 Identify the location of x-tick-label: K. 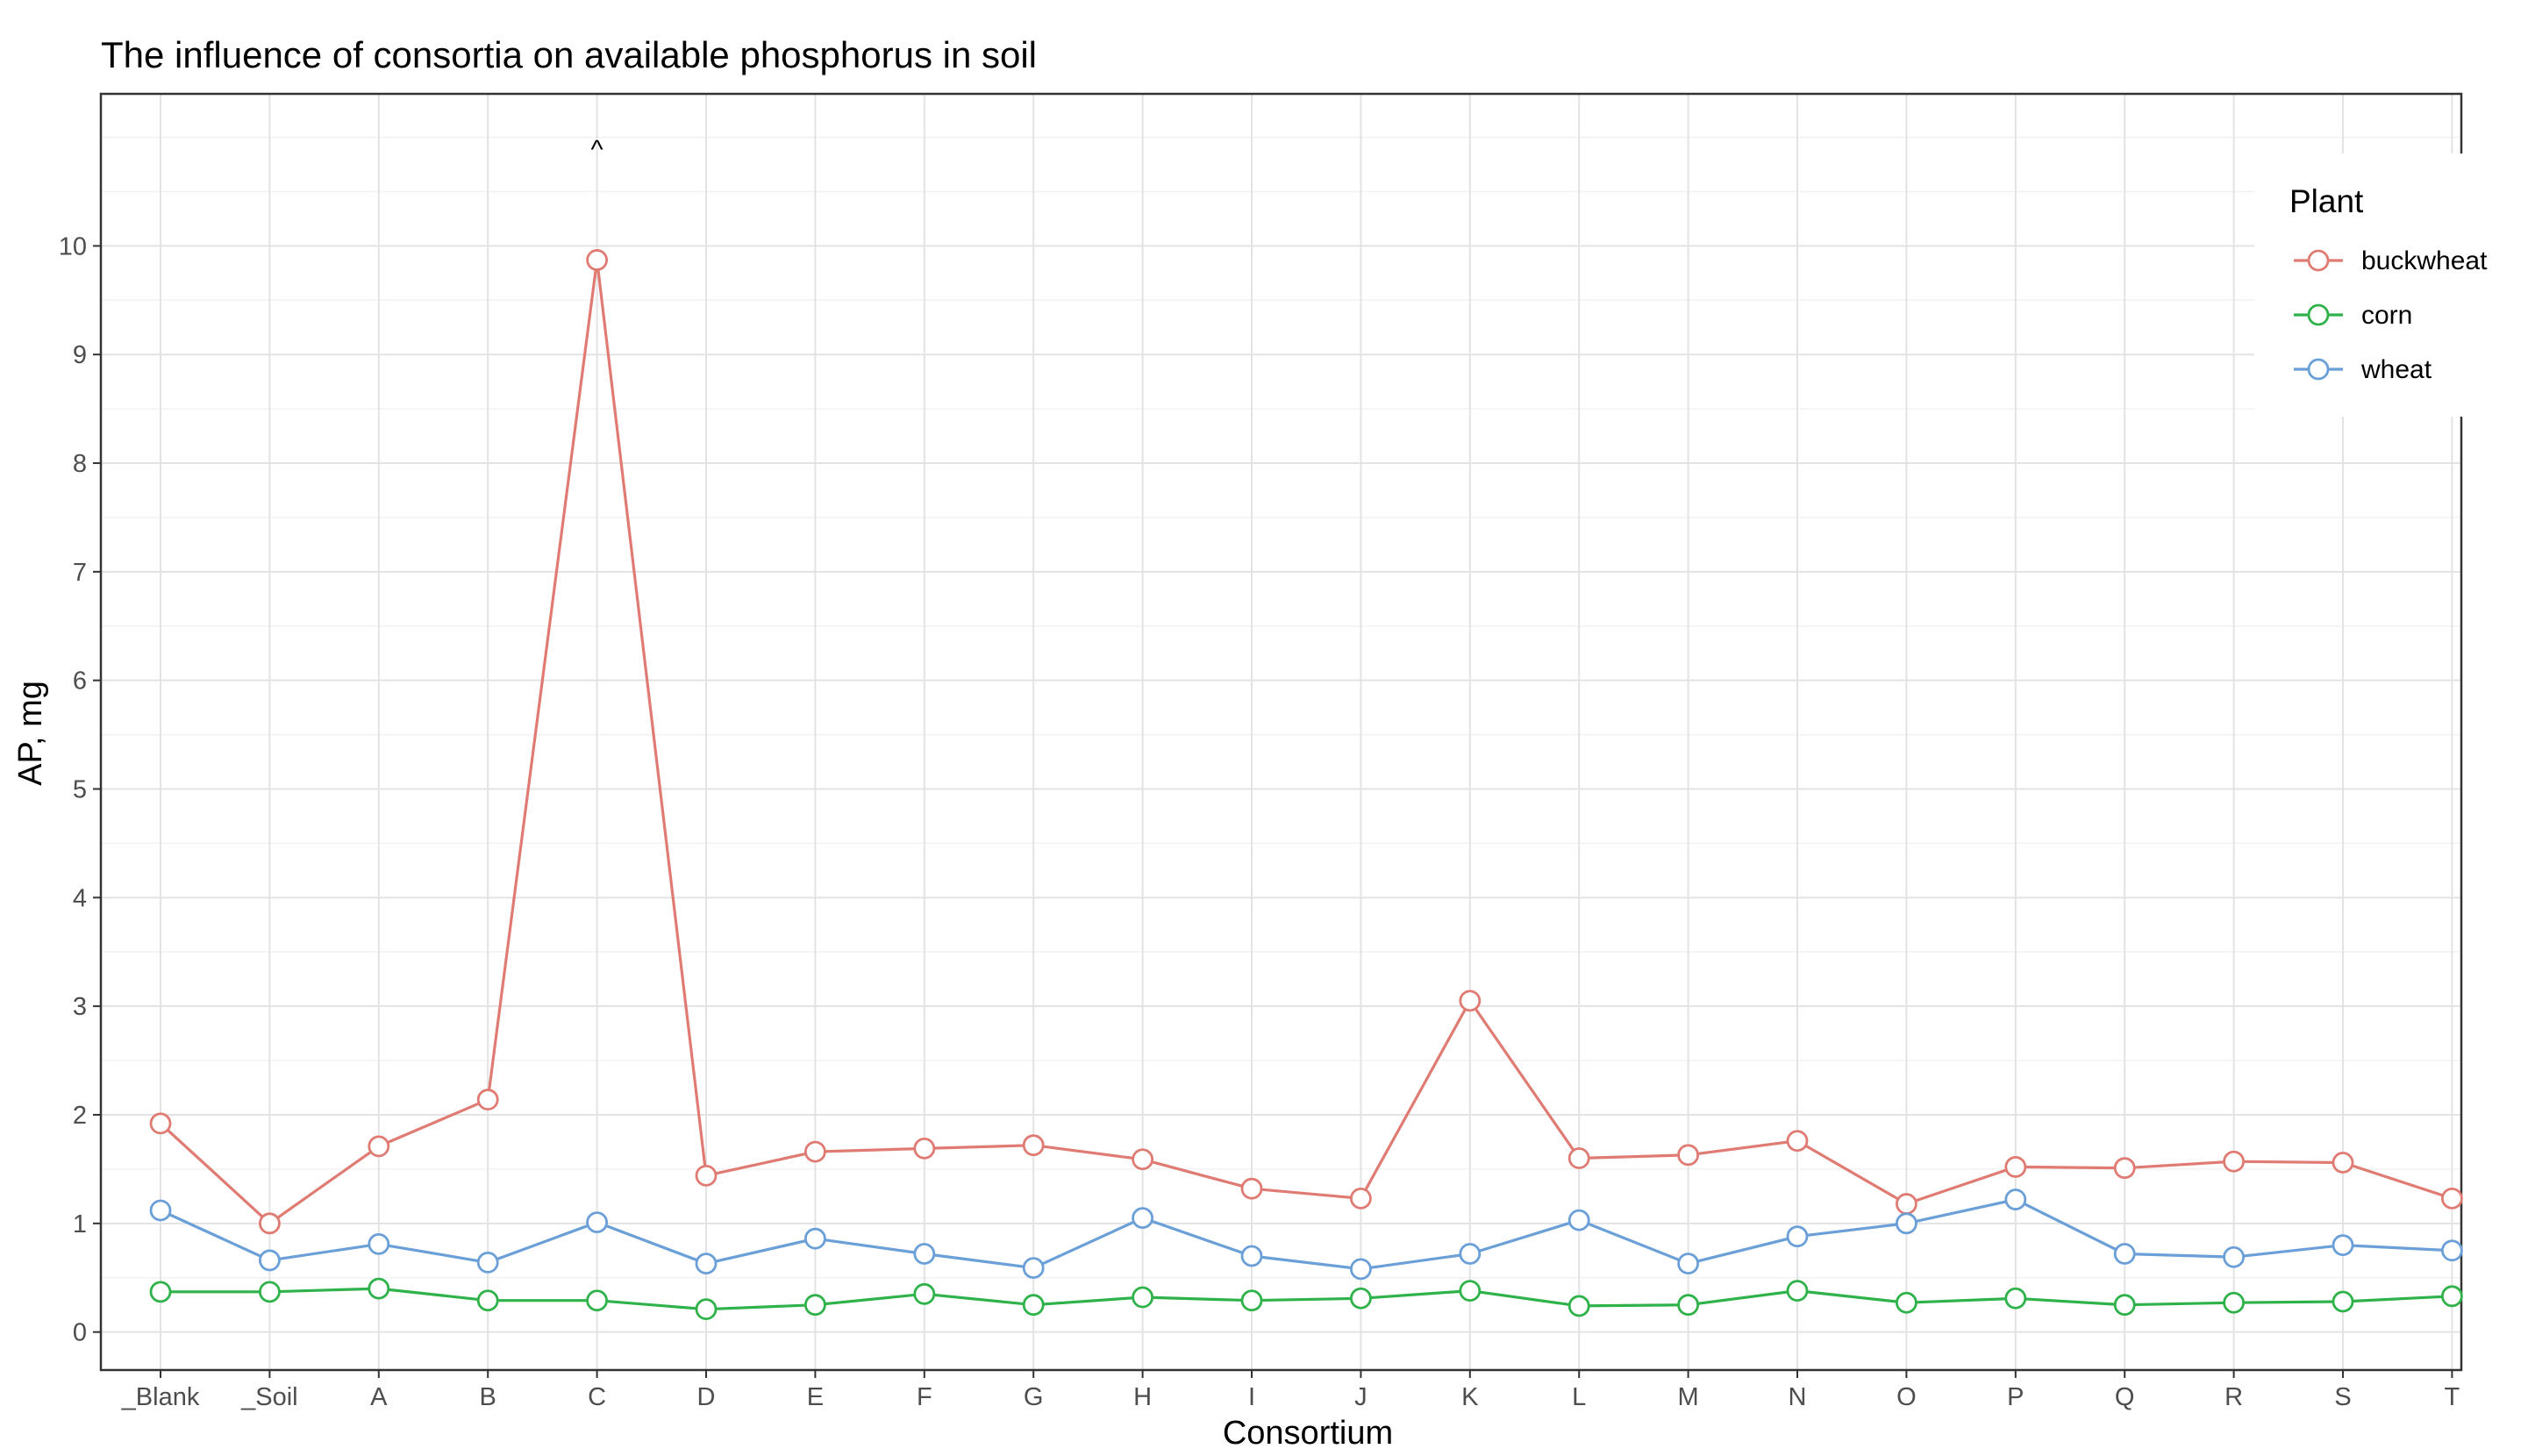
(1470, 1397).